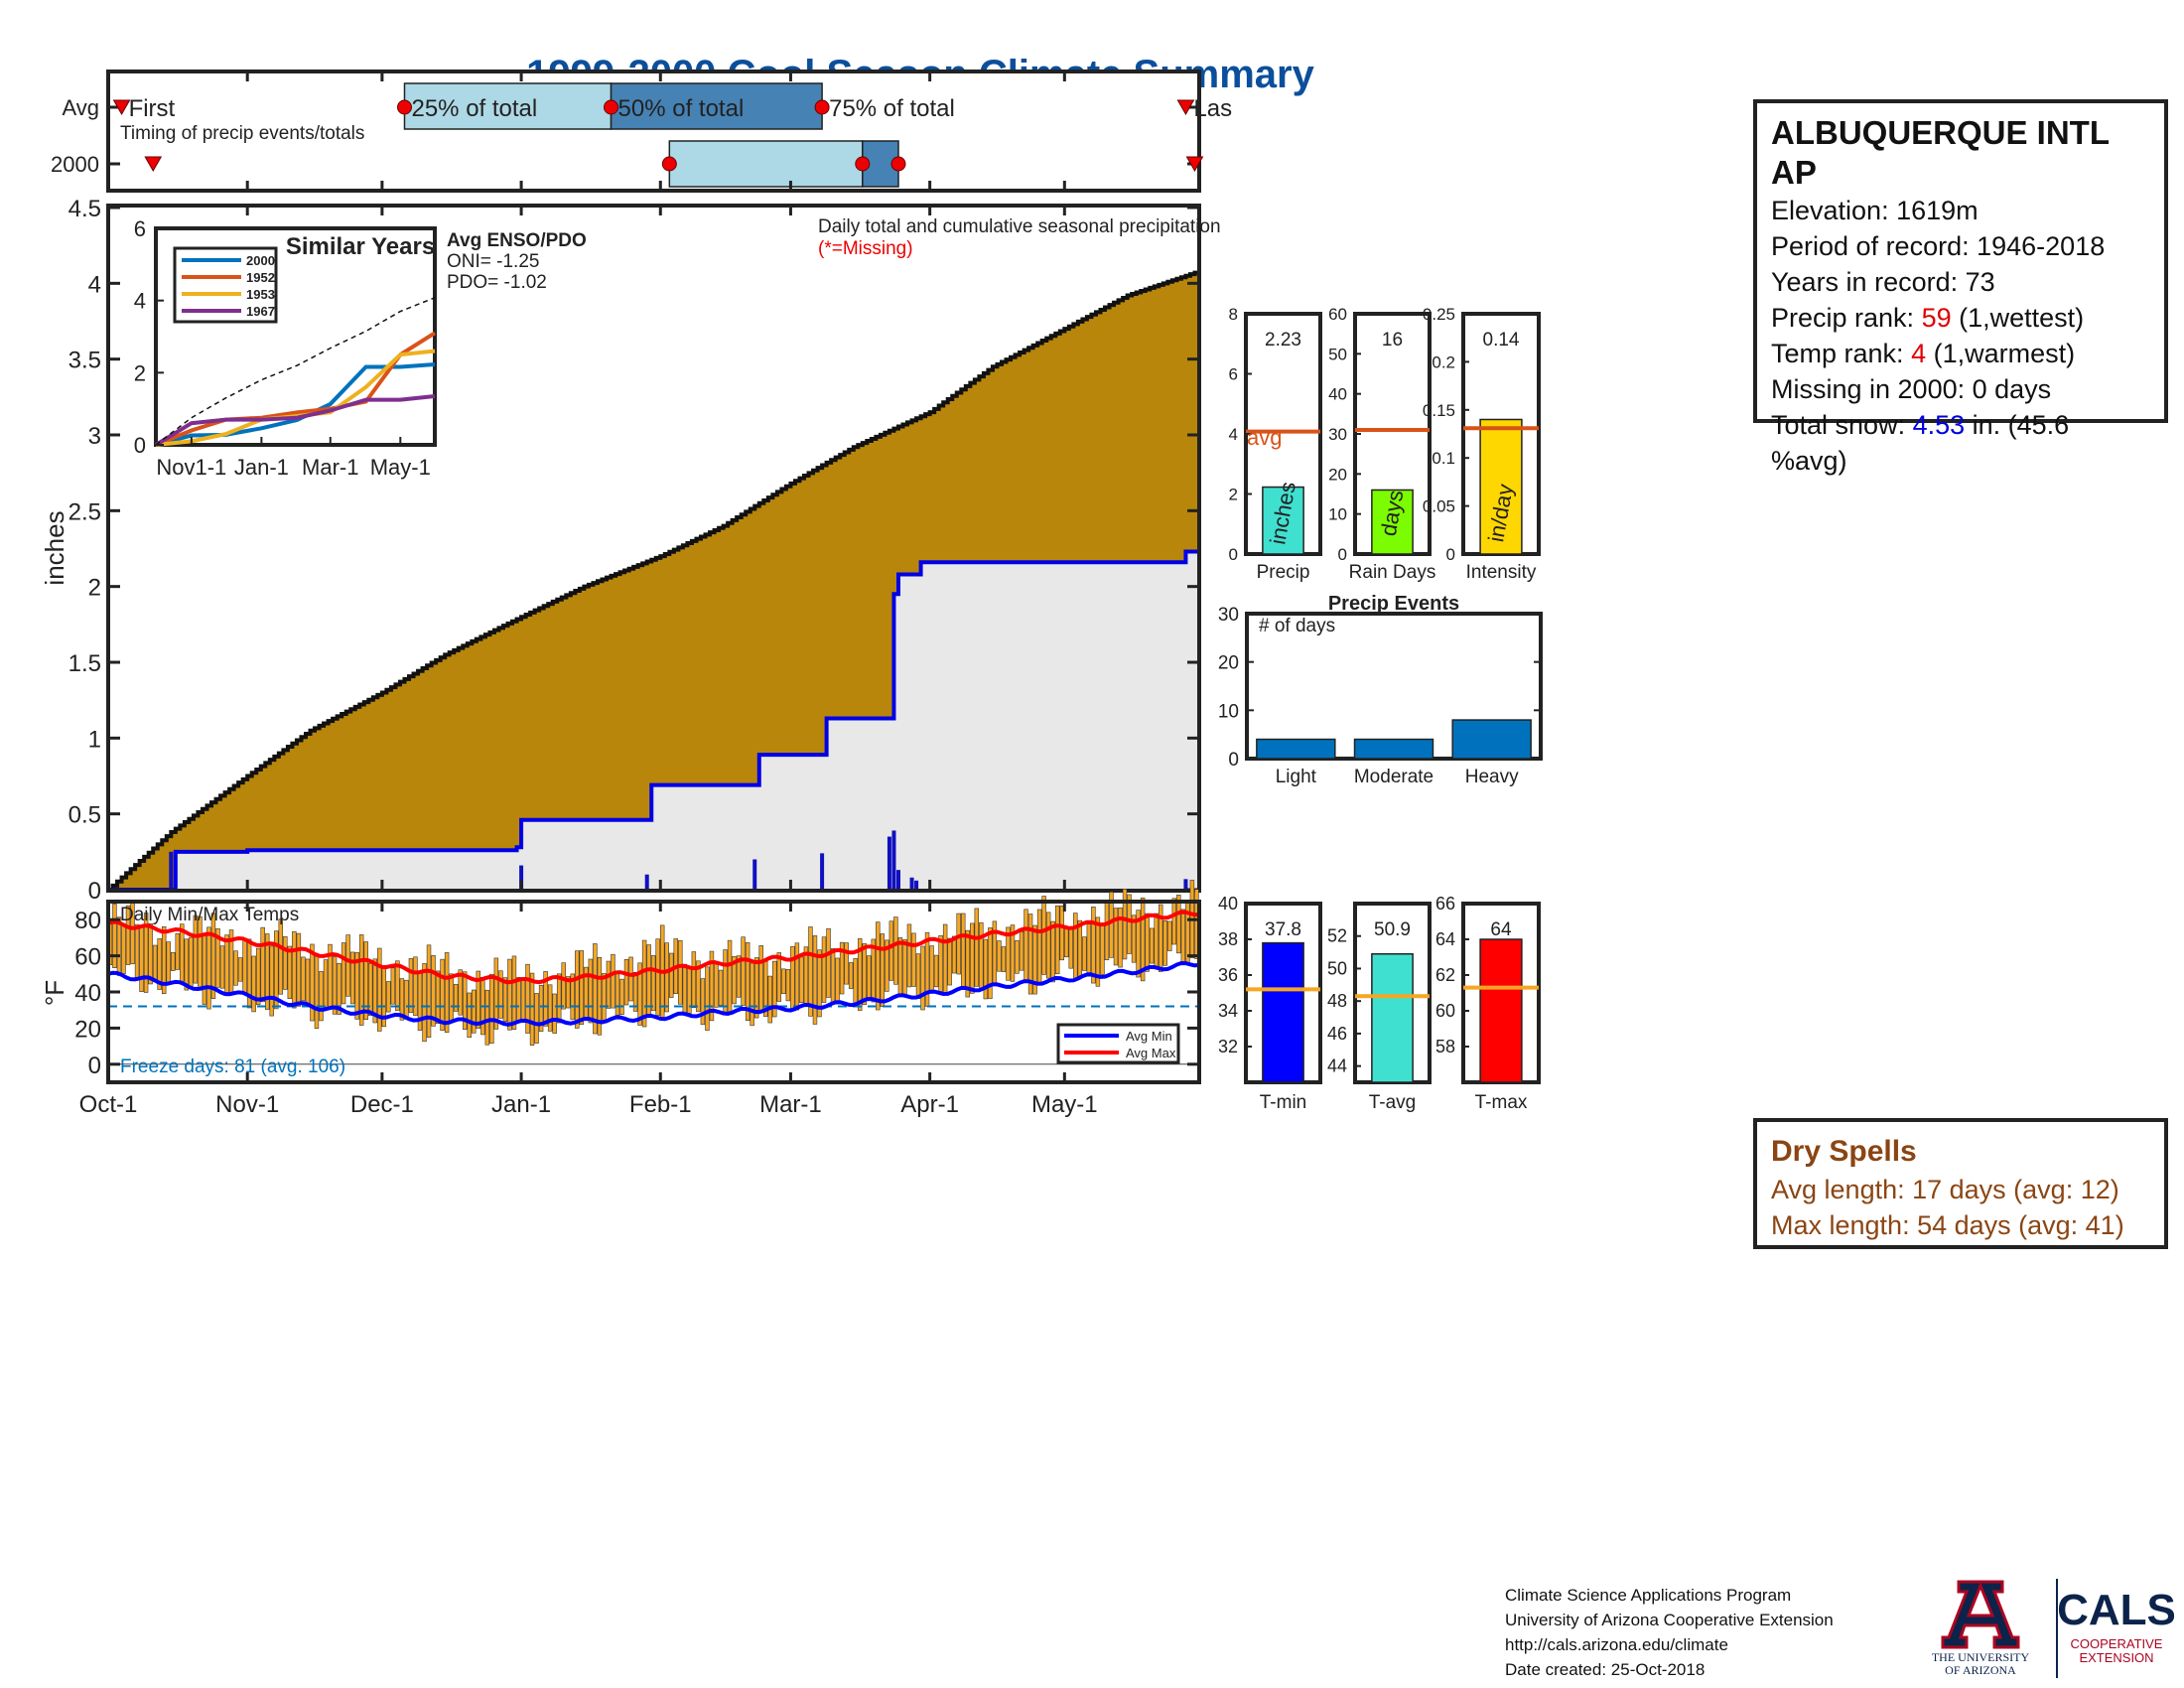  What do you see at coordinates (404, 107) in the screenshot?
I see `avg-p25-marker` at bounding box center [404, 107].